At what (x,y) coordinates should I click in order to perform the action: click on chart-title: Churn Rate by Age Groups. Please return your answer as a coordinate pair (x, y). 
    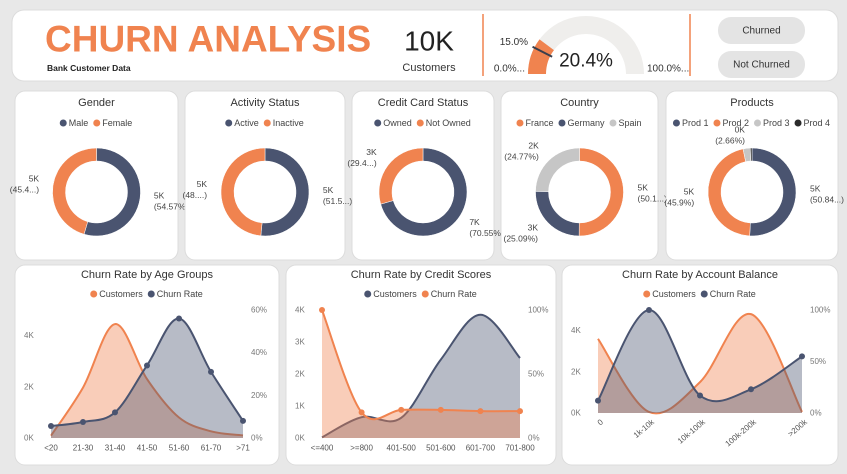
    Looking at the image, I should click on (147, 275).